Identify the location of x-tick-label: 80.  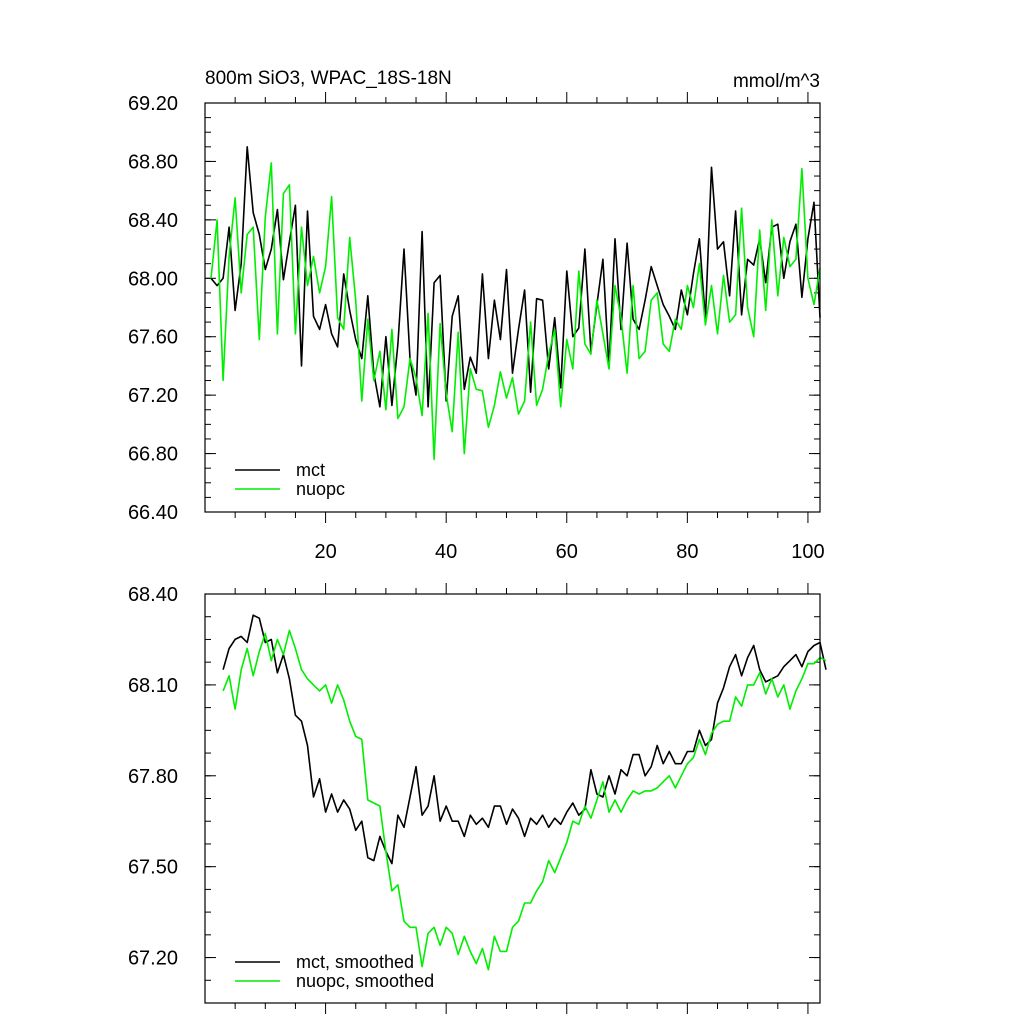
(687, 552).